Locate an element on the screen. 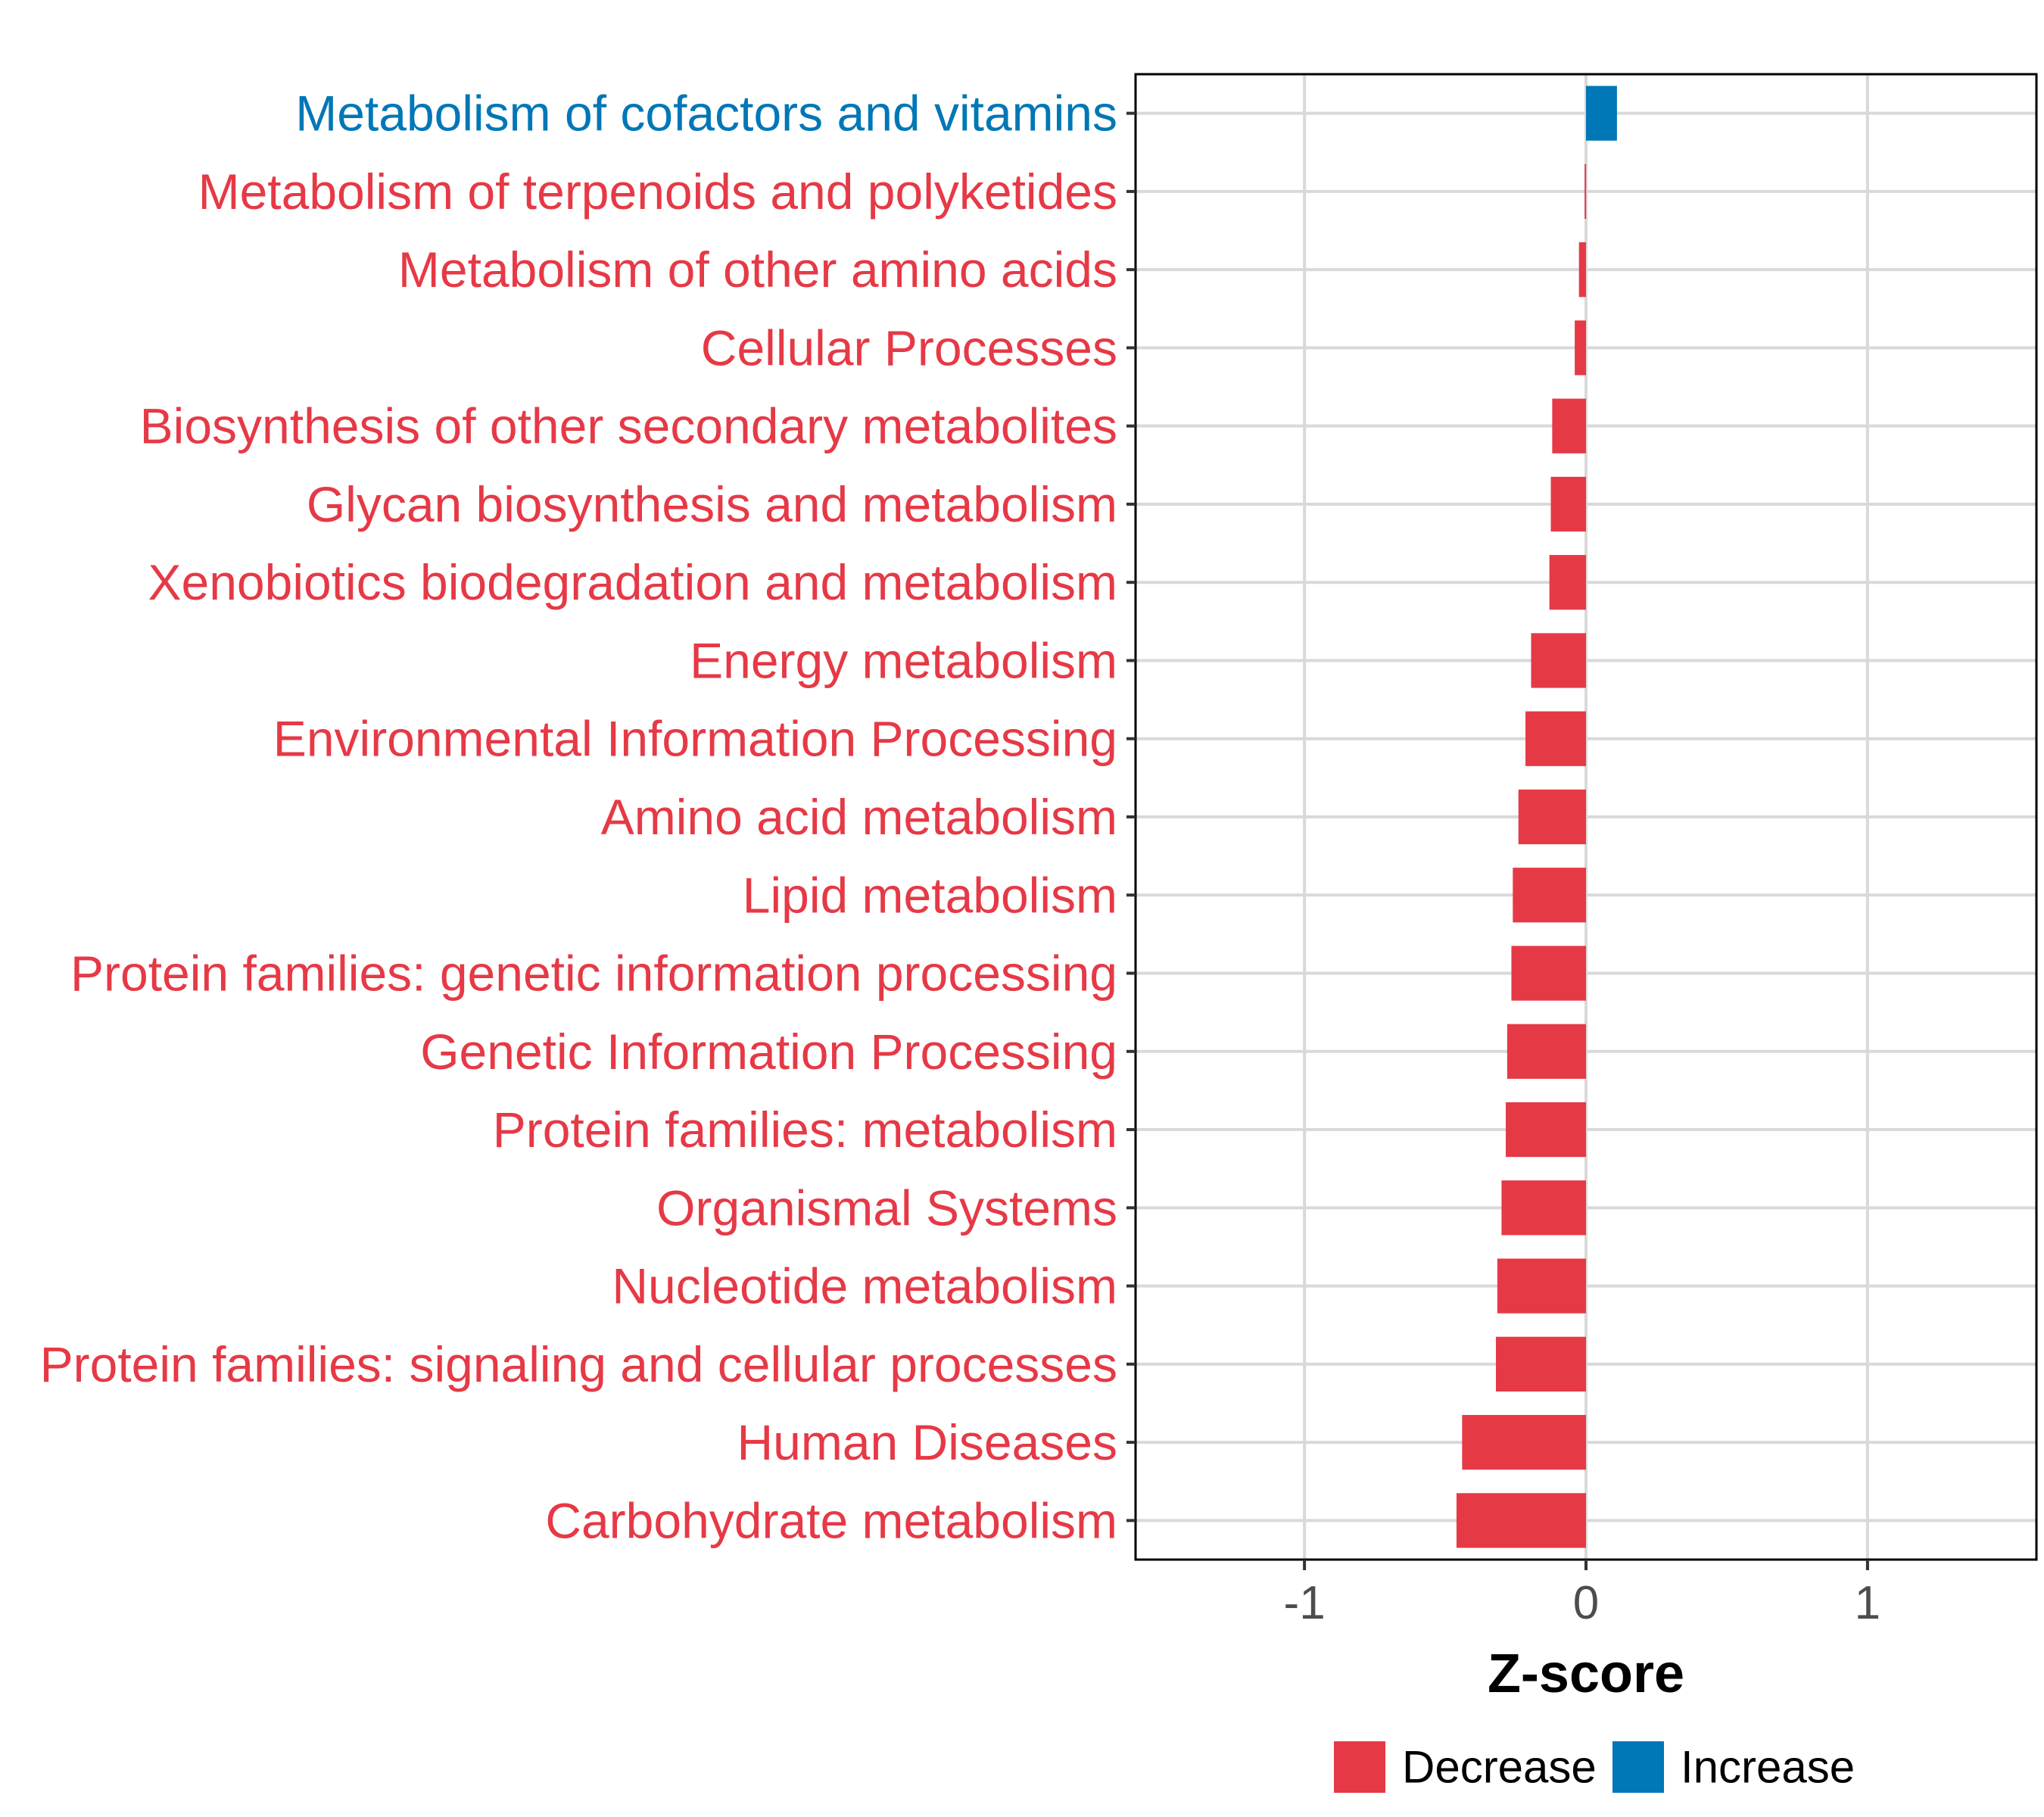  y-tick-label: Genetic Information Processing is located at coordinates (768, 1052).